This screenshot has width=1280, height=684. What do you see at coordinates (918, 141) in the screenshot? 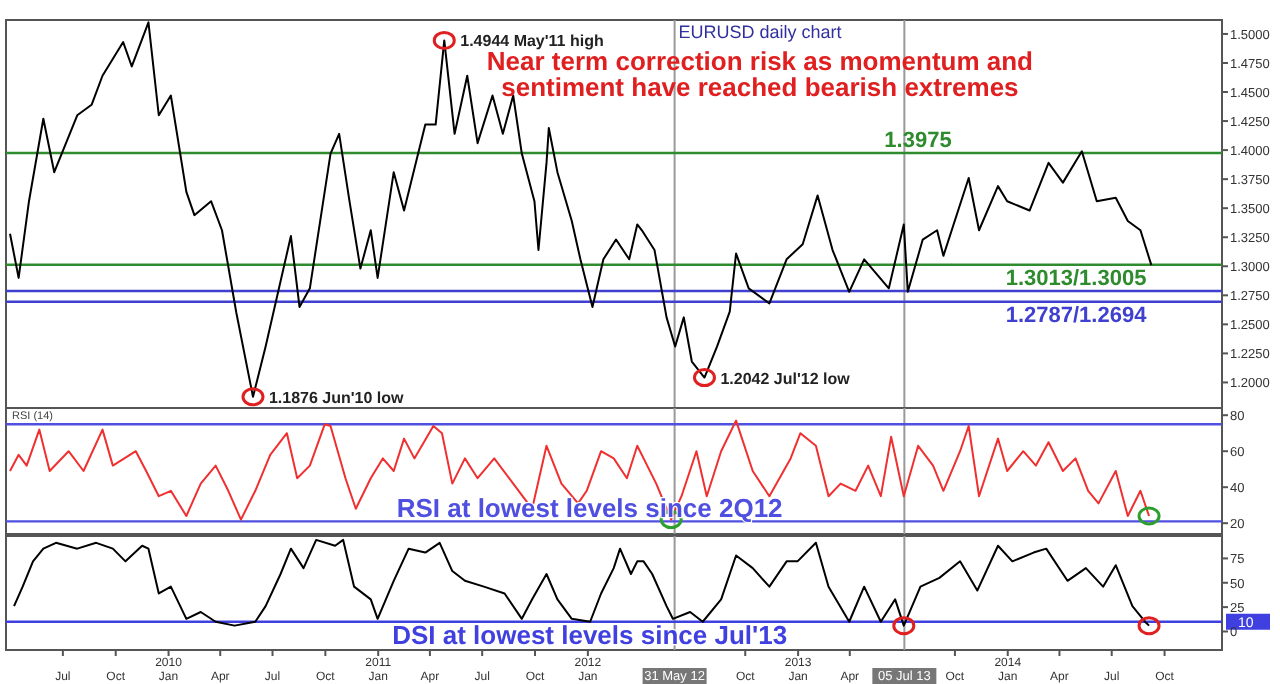
I see `ref-line-label: 1.3975` at bounding box center [918, 141].